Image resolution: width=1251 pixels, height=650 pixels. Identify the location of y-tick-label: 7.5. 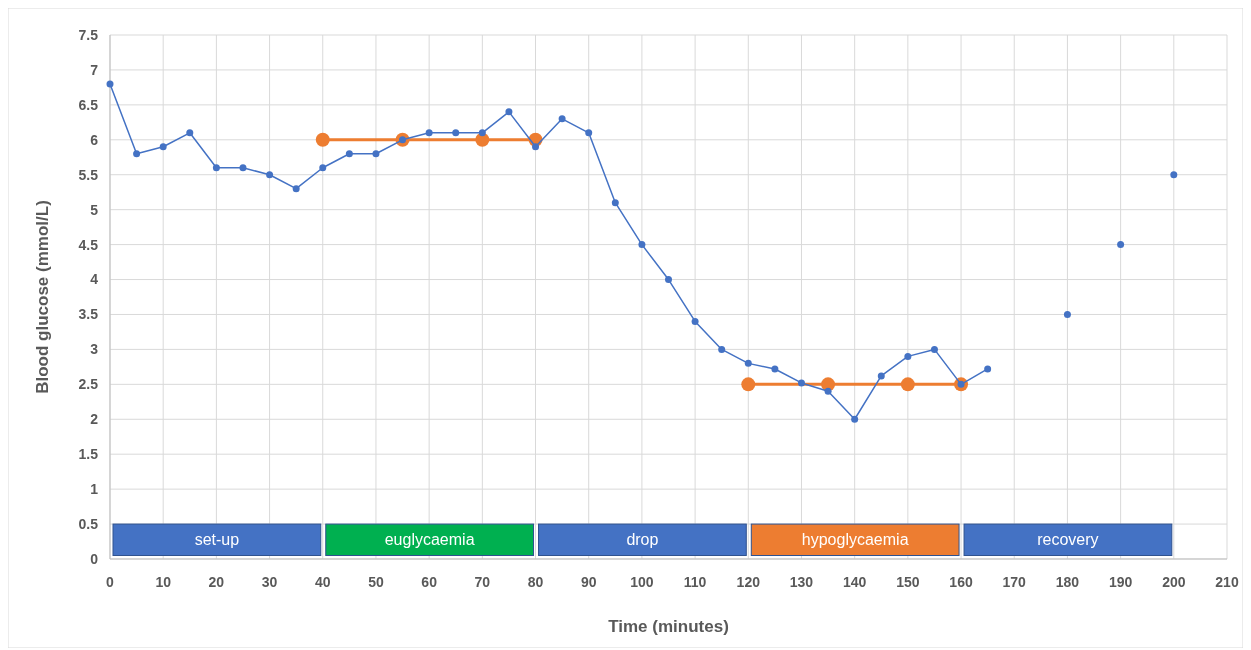
(88, 34).